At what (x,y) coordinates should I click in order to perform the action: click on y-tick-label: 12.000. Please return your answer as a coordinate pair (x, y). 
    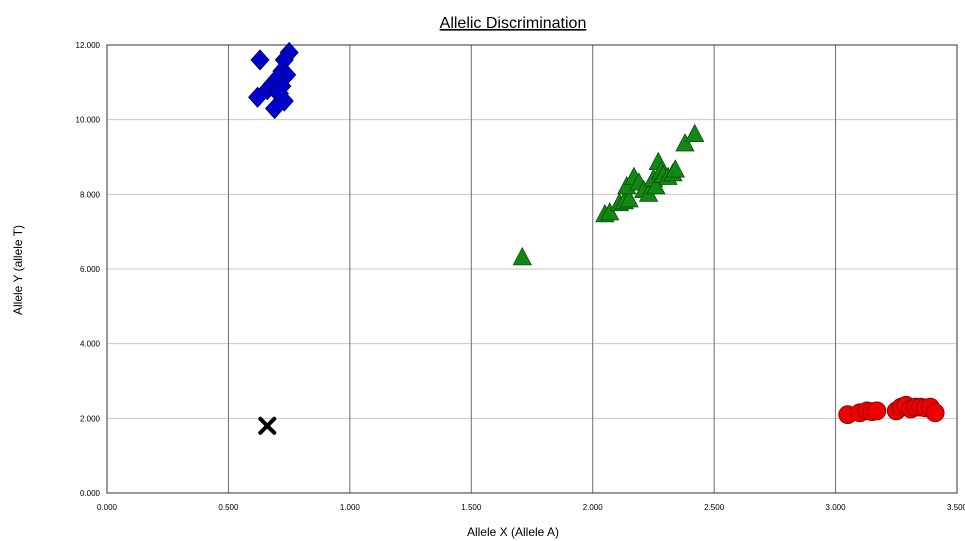
    Looking at the image, I should click on (88, 45).